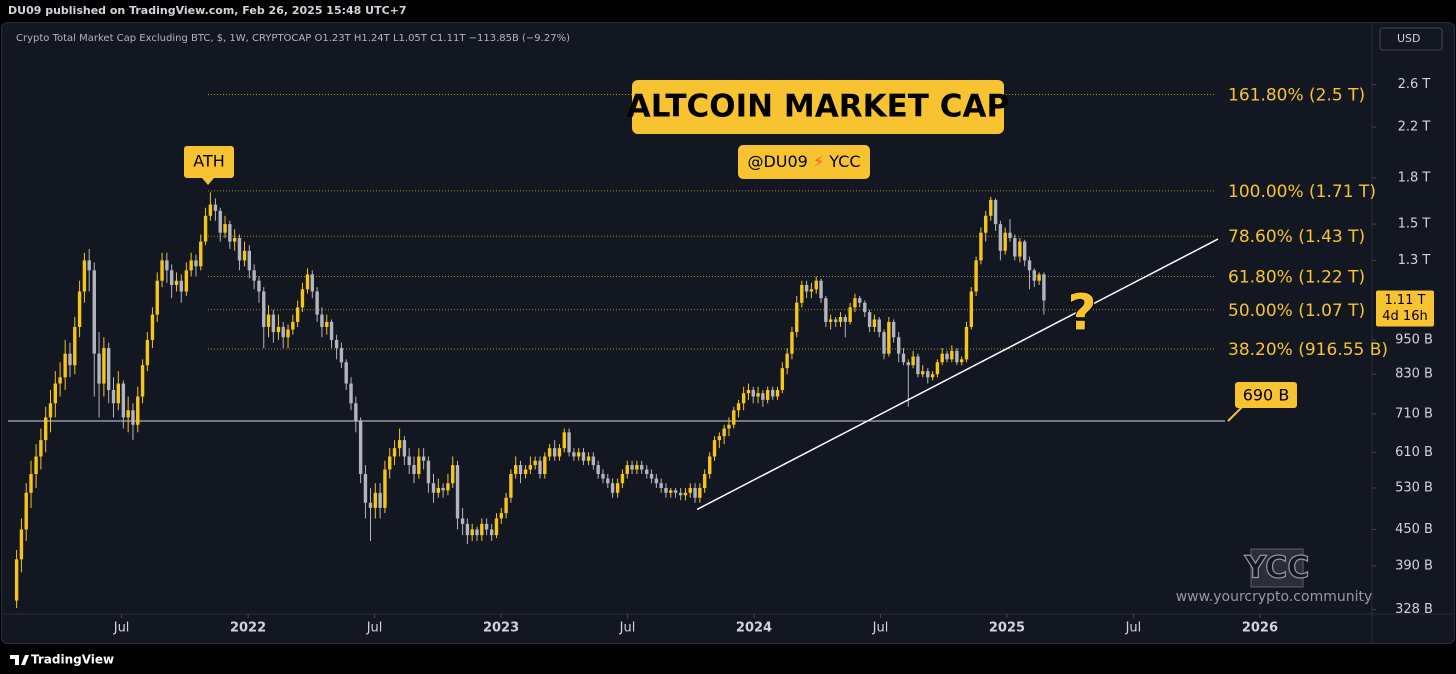  I want to click on fib-level-label: 100.00% (1.71 T), so click(1302, 192).